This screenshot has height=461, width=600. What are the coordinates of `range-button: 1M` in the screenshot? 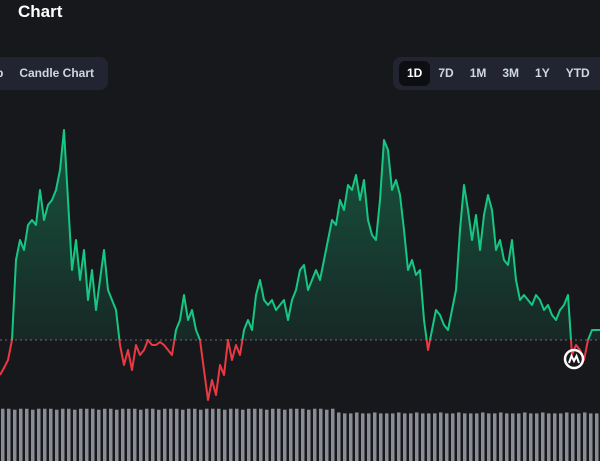 It's located at (478, 73).